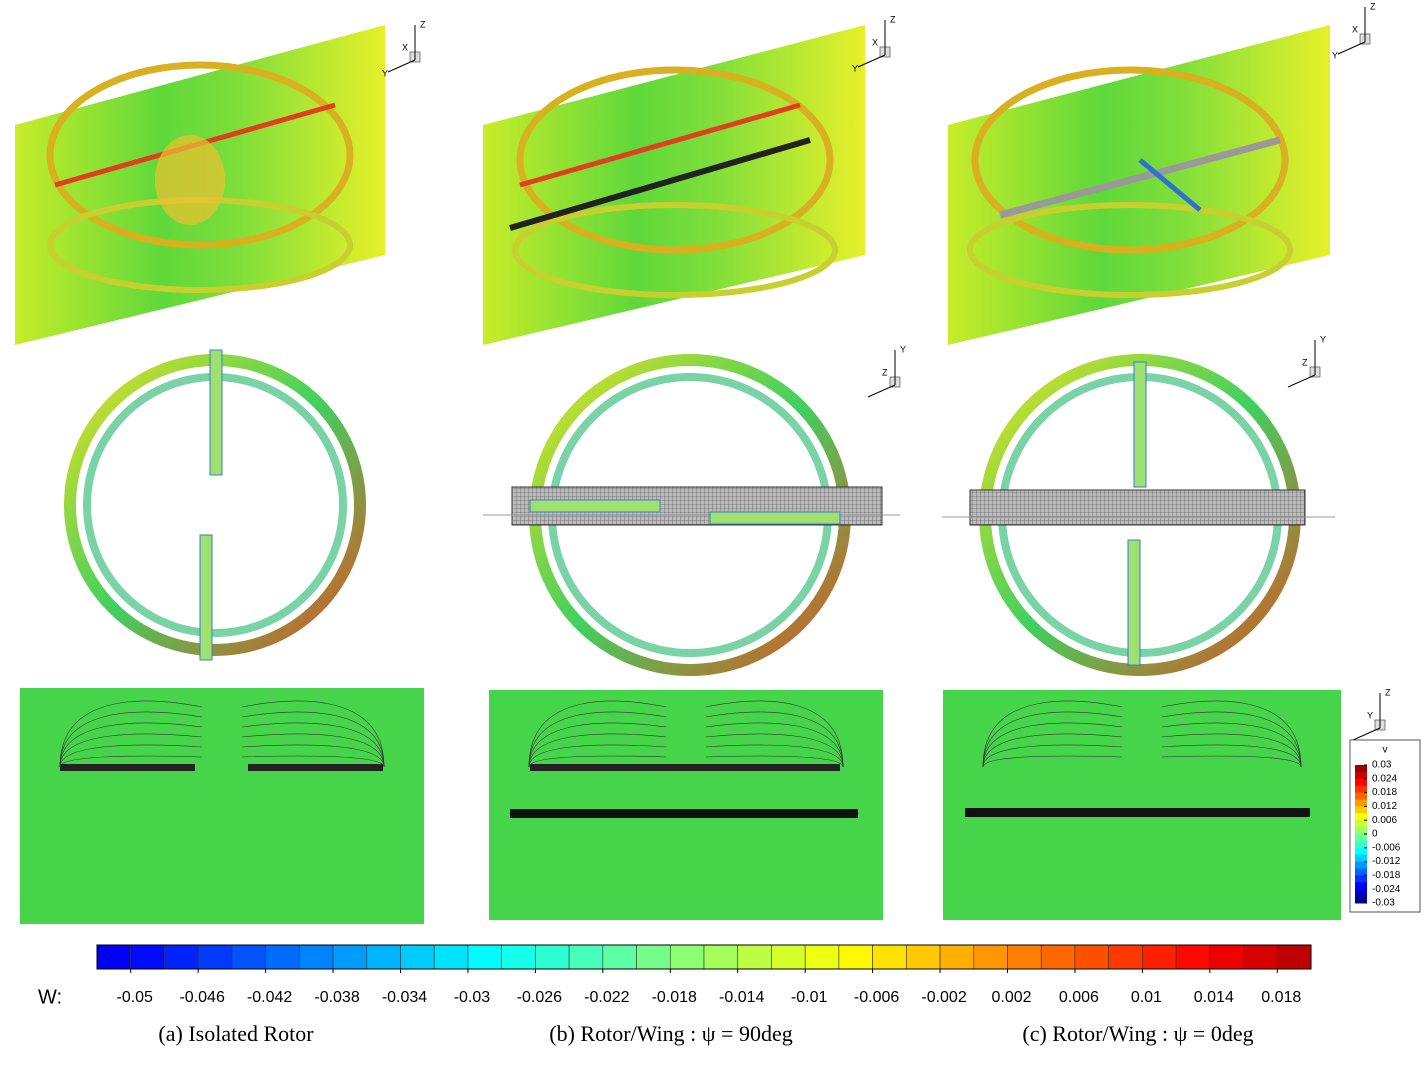 The width and height of the screenshot is (1428, 1066). What do you see at coordinates (741, 997) in the screenshot?
I see `colorbar-tick-label: -0.014` at bounding box center [741, 997].